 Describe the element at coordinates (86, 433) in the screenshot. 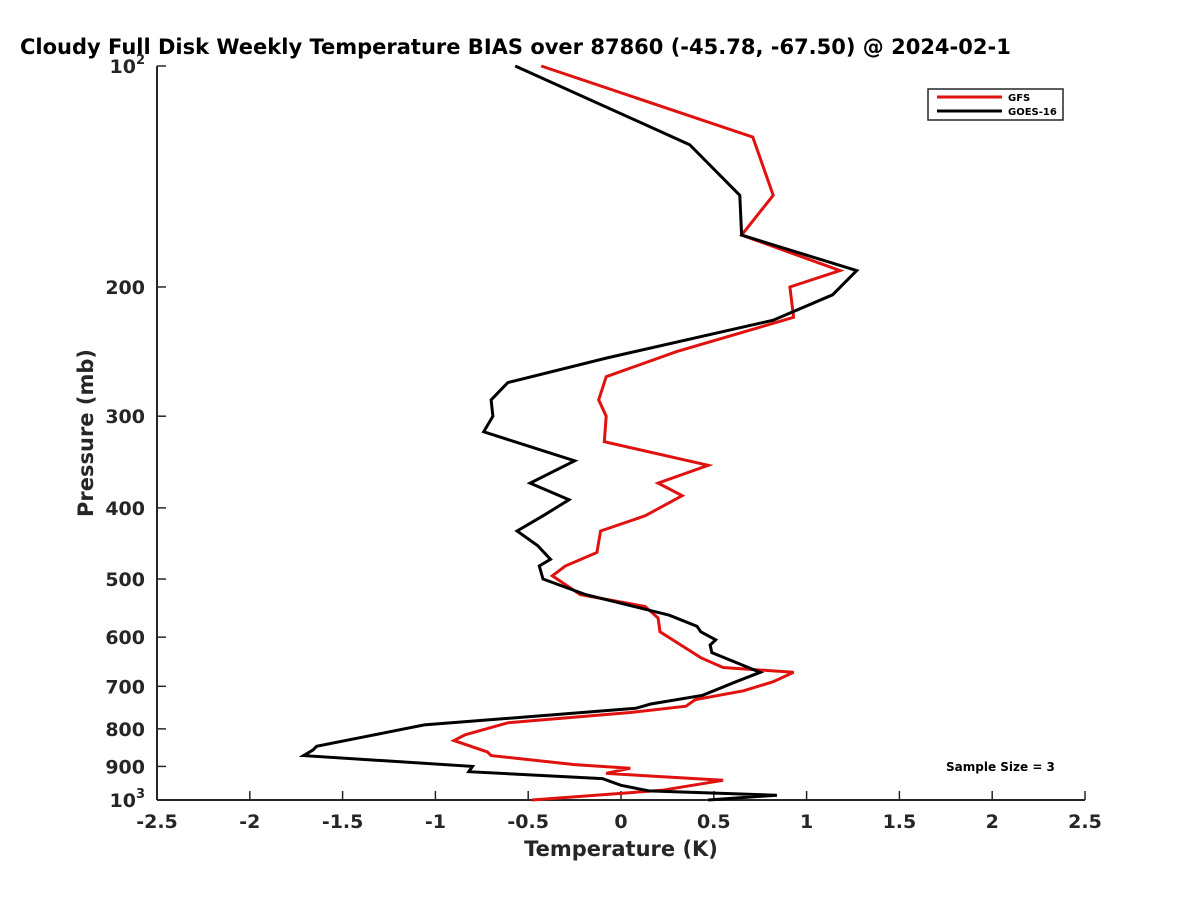

I see `y-axis-label: Pressure (mb)` at that location.